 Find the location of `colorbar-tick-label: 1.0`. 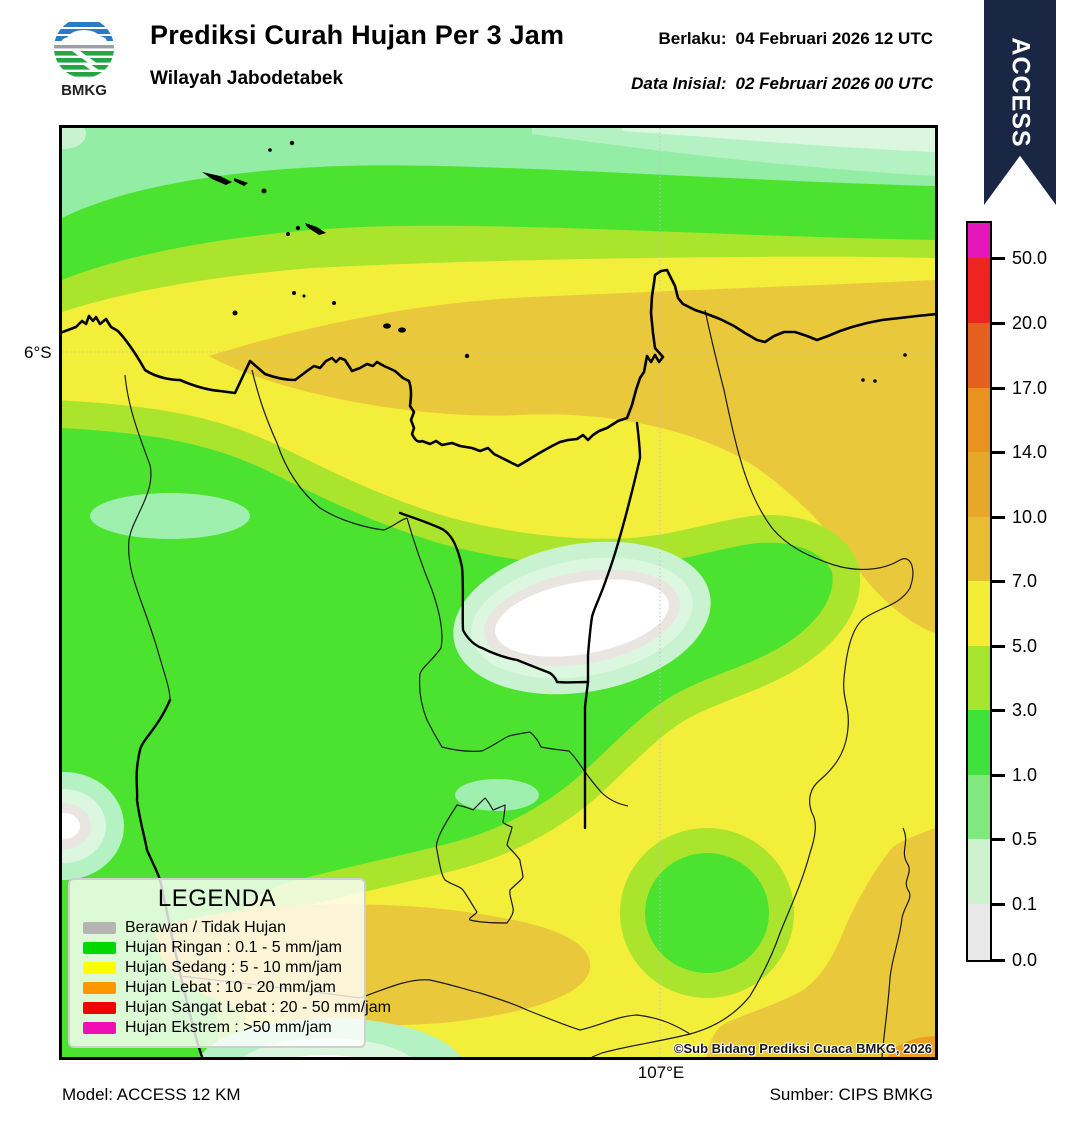

colorbar-tick-label: 1.0 is located at coordinates (1025, 775).